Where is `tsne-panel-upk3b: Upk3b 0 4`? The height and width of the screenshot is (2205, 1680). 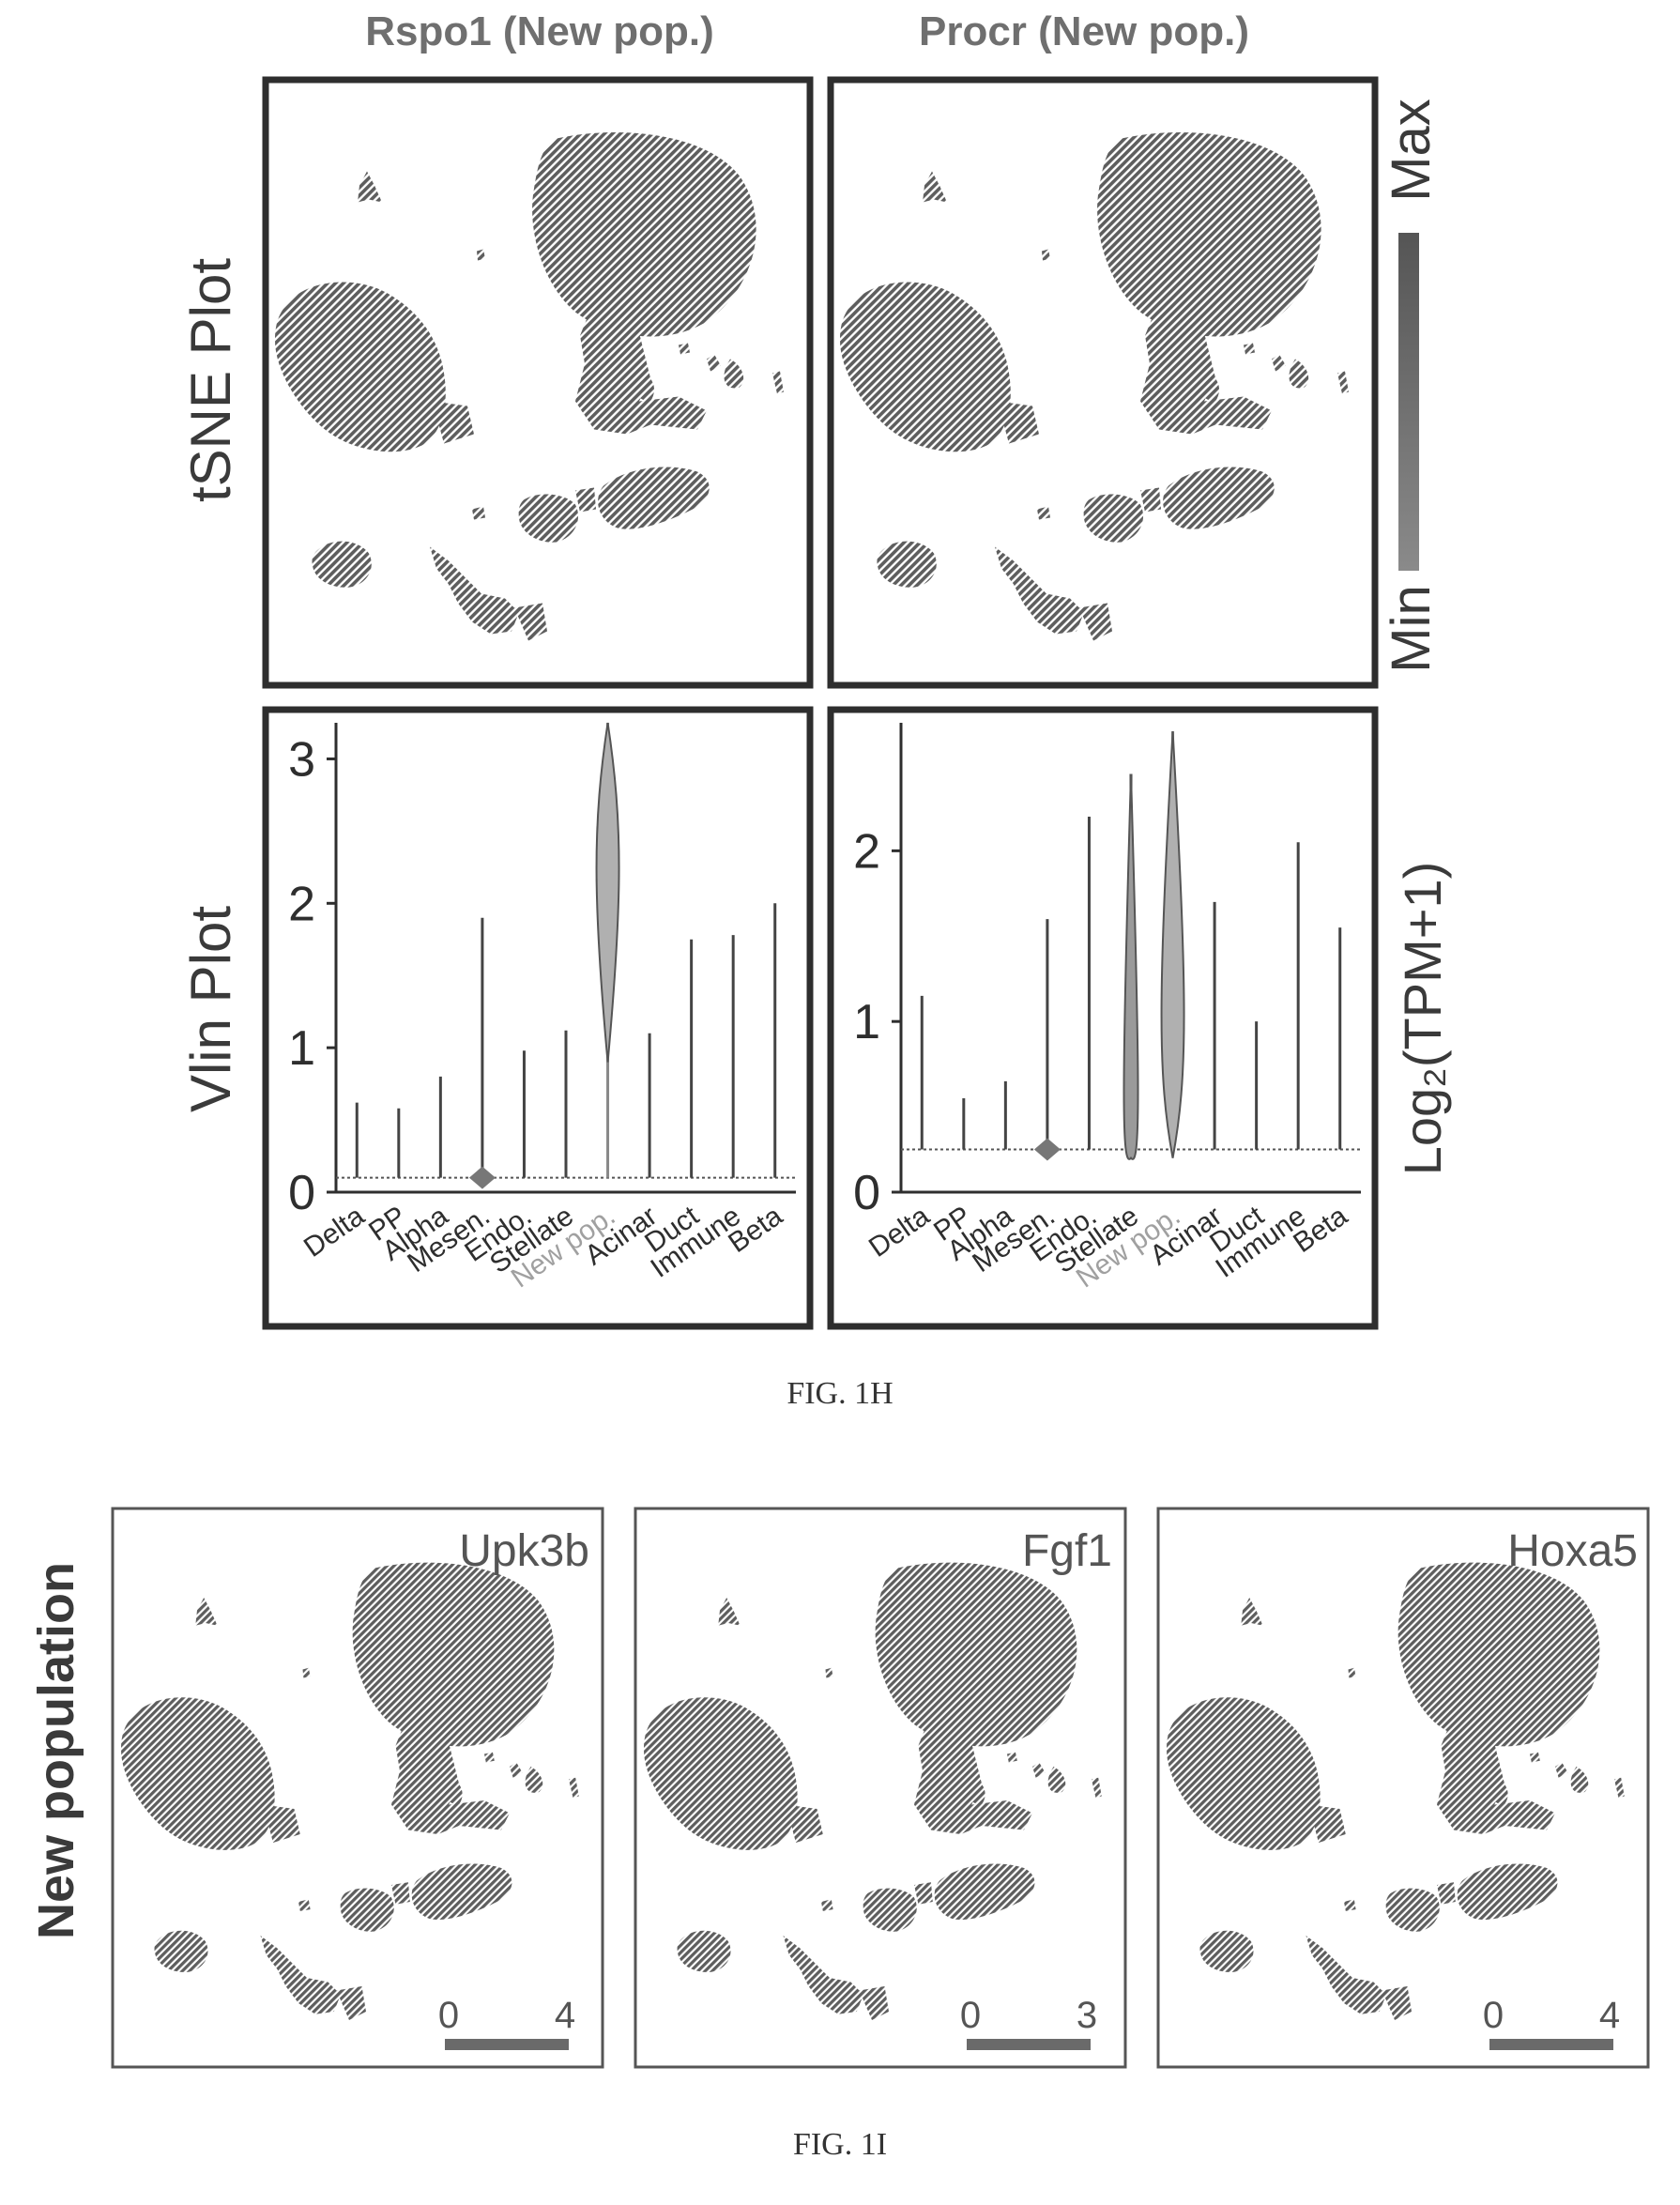
tsne-panel-upk3b: Upk3b 0 4 is located at coordinates (357, 1788).